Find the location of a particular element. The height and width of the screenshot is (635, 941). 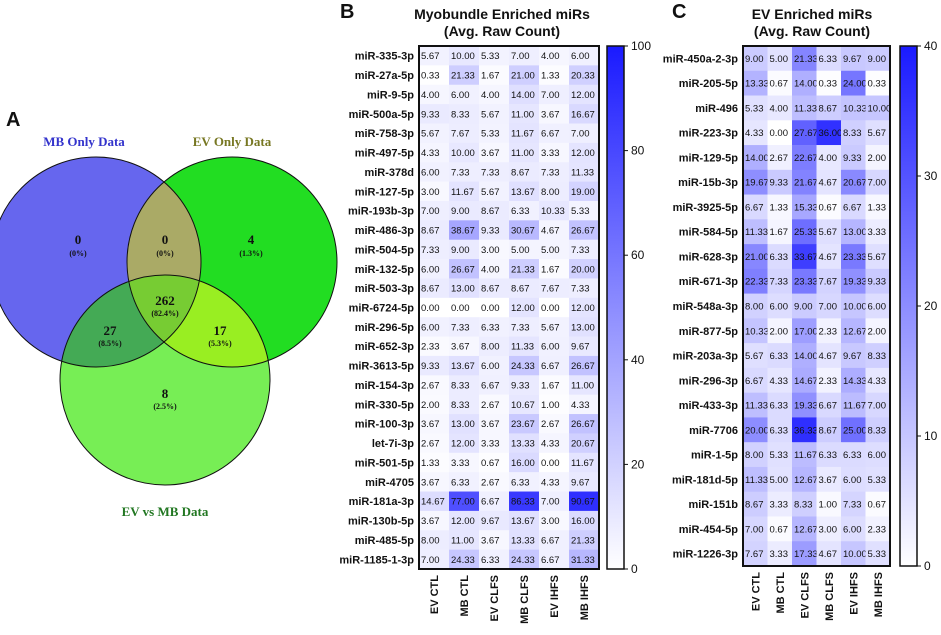

heatmap-c-cell-value: 3.67 is located at coordinates (828, 480).